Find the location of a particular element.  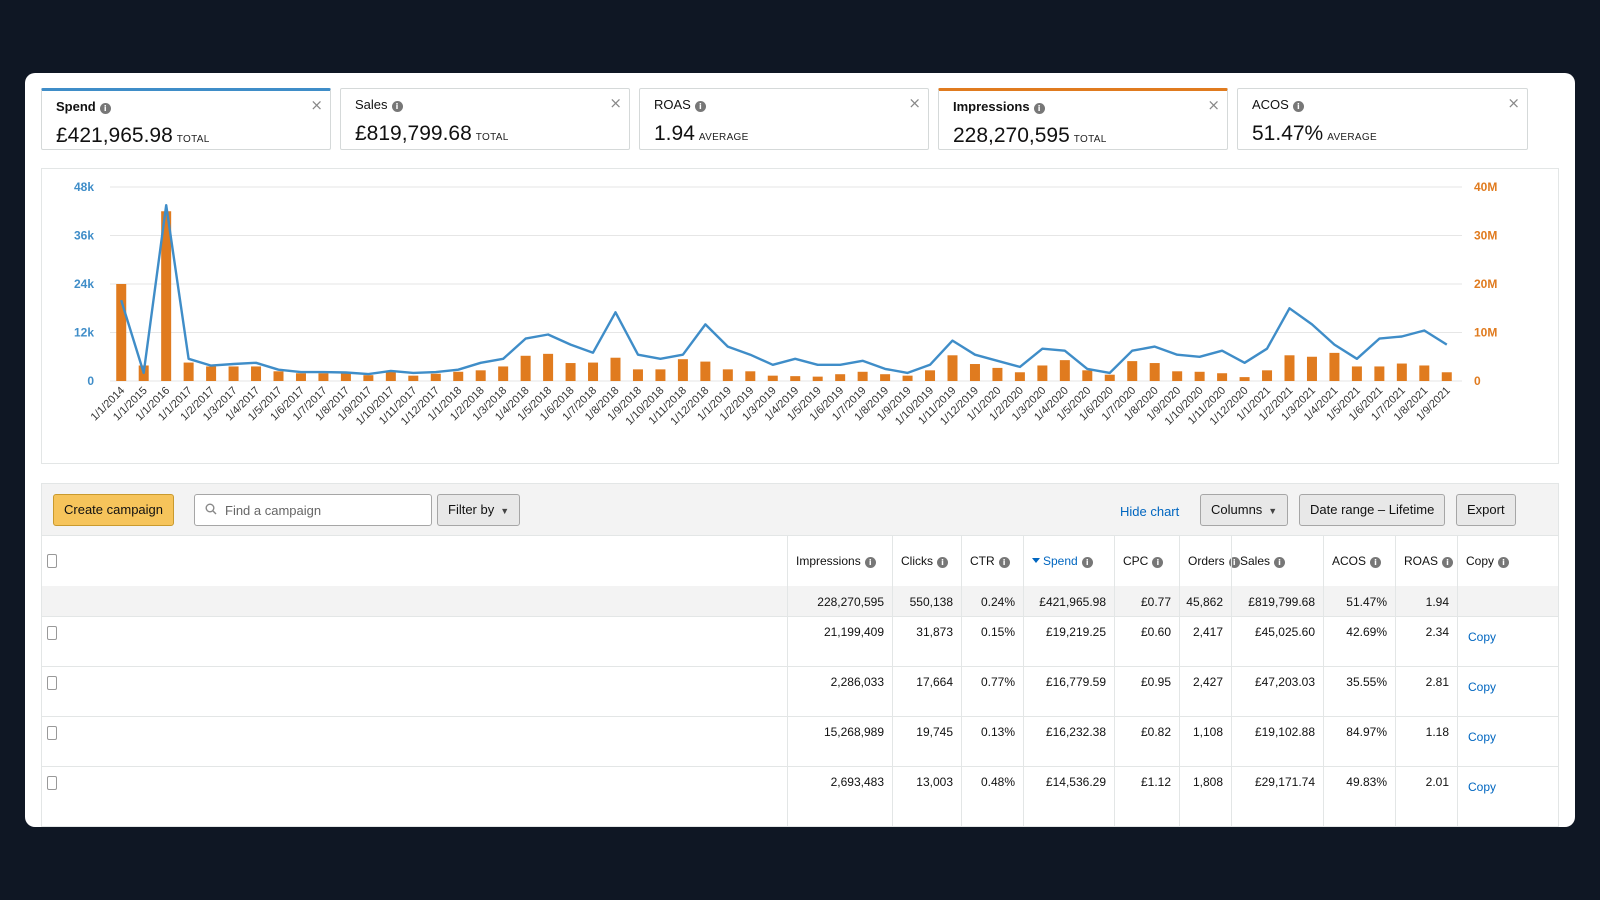

metric-card-sales: Sales i £819,799.68 TOTAL × is located at coordinates (485, 119).